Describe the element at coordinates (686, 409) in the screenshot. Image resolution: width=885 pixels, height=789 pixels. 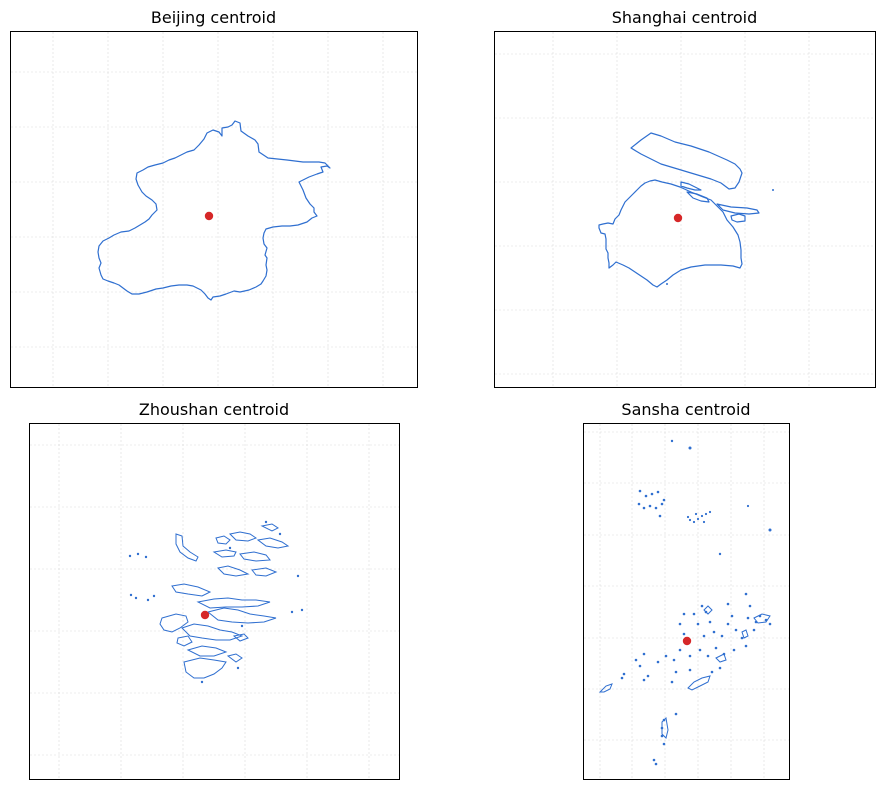
I see `sansha-panel-title: Sansha centroid` at that location.